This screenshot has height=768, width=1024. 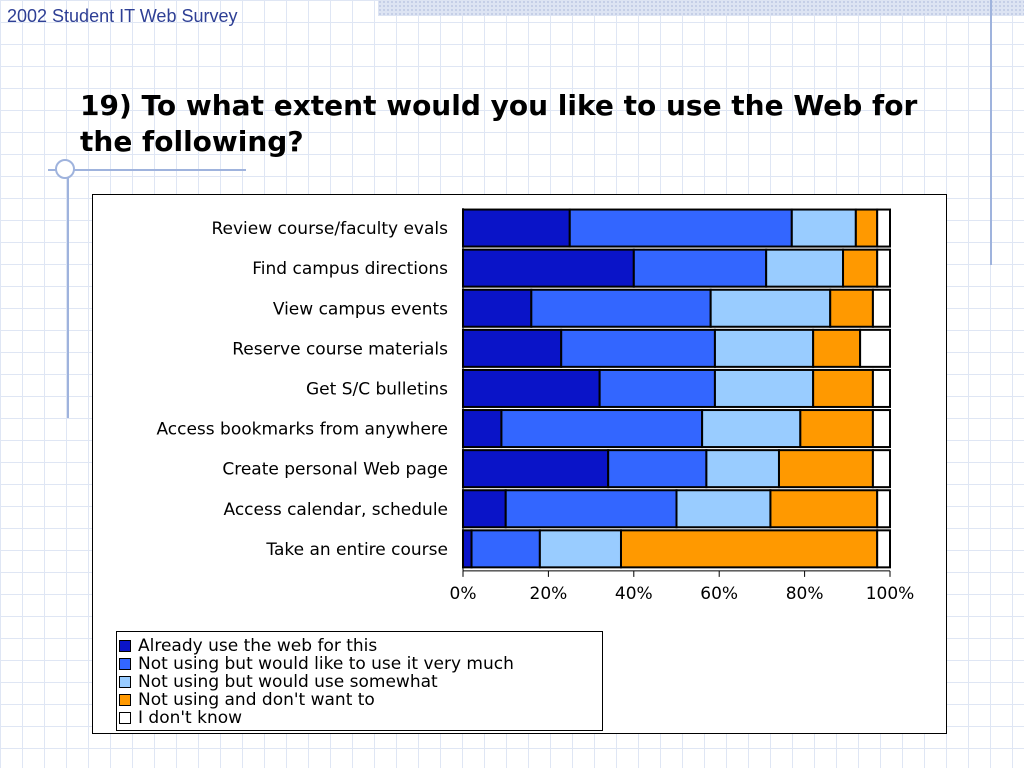 I want to click on legend-item: Not using and don't want to, so click(x=247, y=700).